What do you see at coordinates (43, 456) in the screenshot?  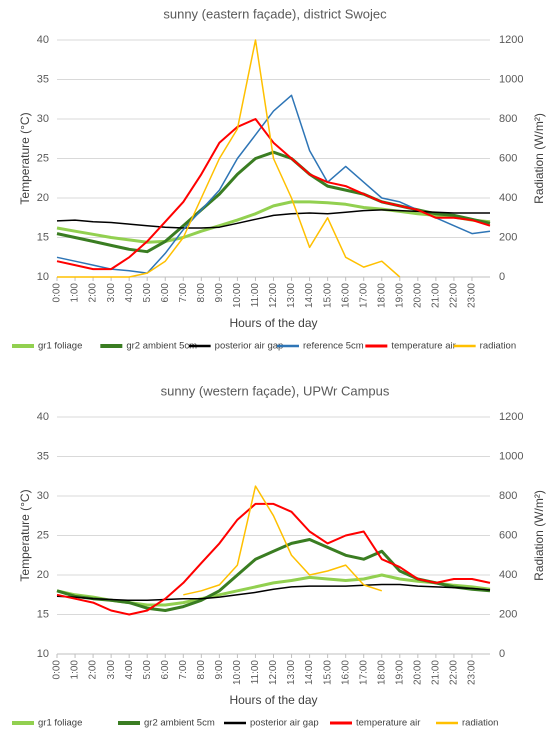 I see `y-tick-label: 35` at bounding box center [43, 456].